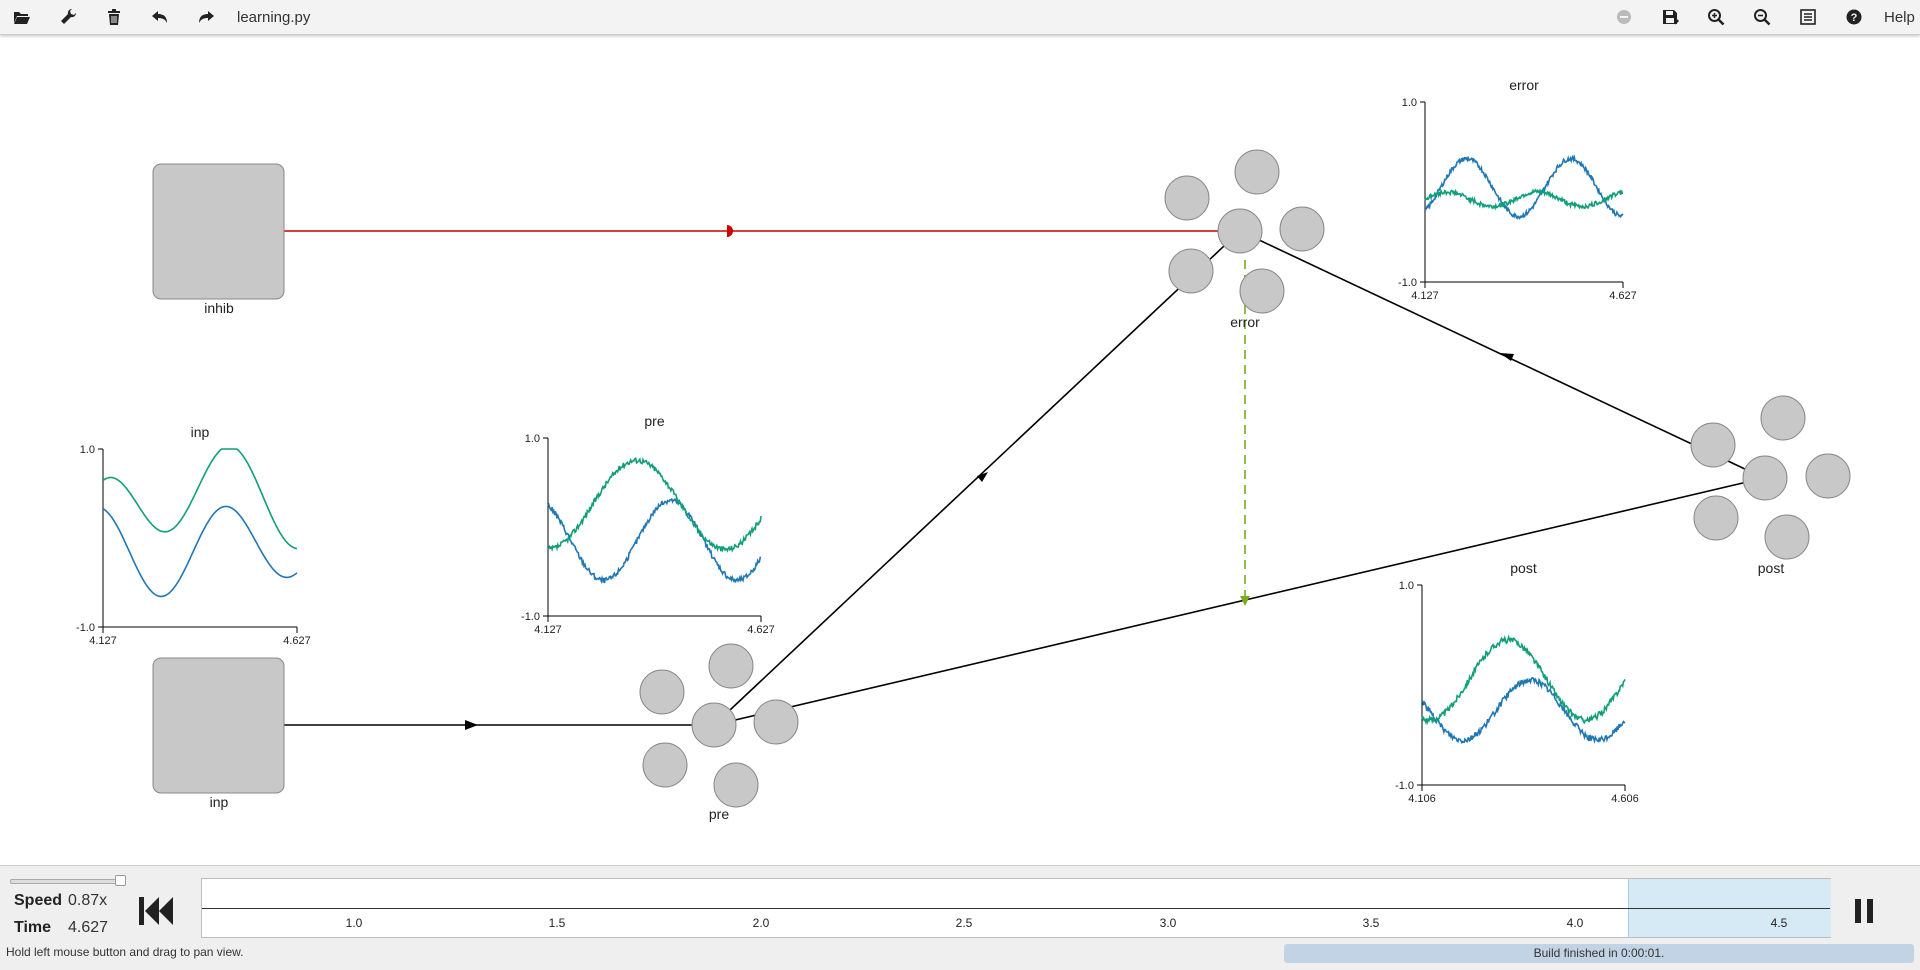 The width and height of the screenshot is (1920, 970). Describe the element at coordinates (120, 880) in the screenshot. I see `speed-slider-handle` at that location.